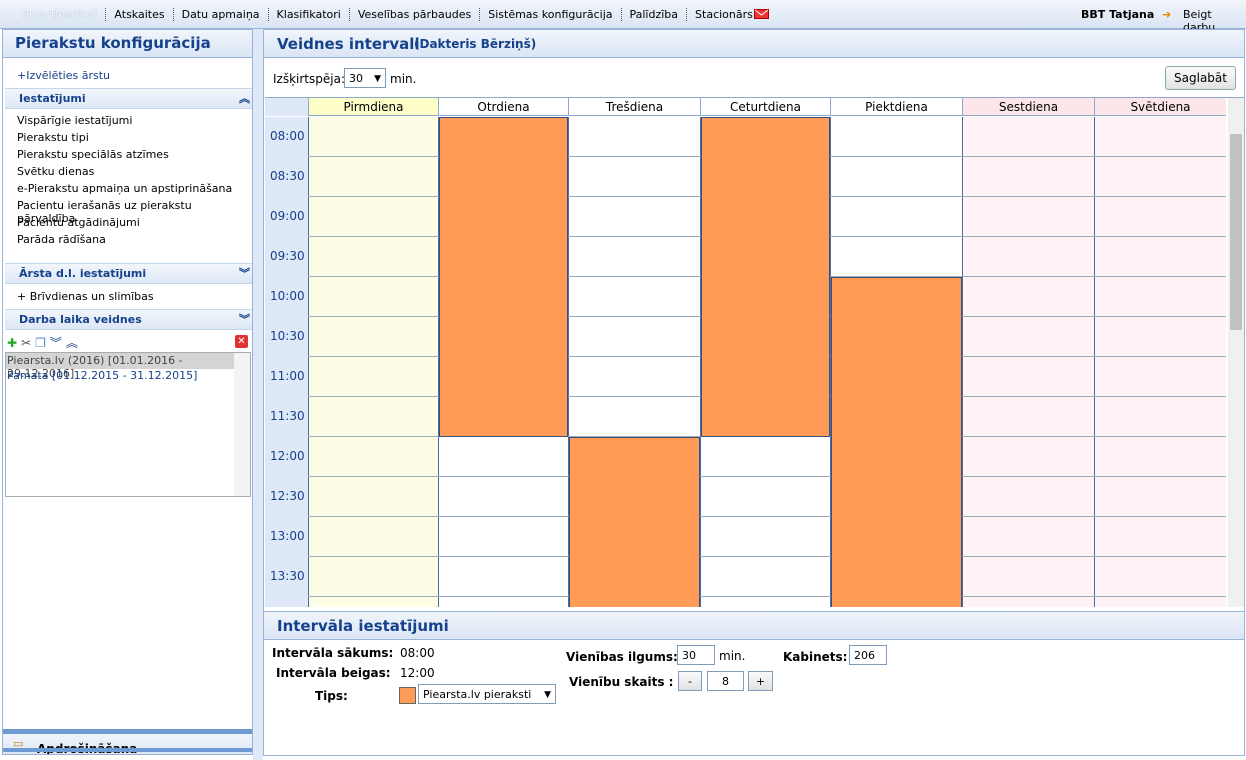 Image resolution: width=1246 pixels, height=760 pixels. Describe the element at coordinates (287, 256) in the screenshot. I see `time-label: 09:30` at that location.